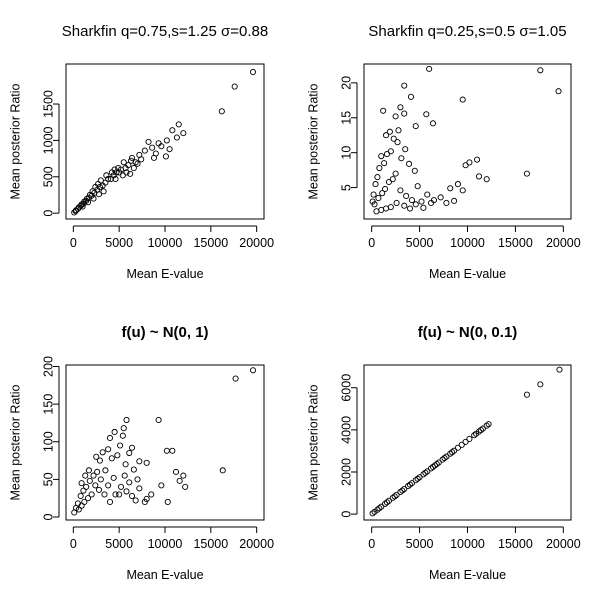 The image size is (600, 600). What do you see at coordinates (346, 388) in the screenshot?
I see `y-tick-label: 6000` at bounding box center [346, 388].